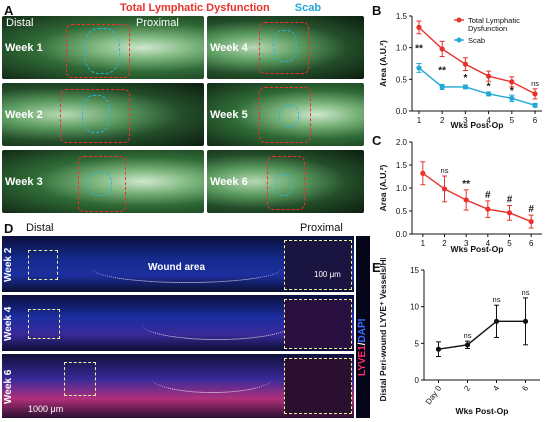  Describe the element at coordinates (321, 228) in the screenshot. I see `panel-d-proximal-label: Proximal` at that location.